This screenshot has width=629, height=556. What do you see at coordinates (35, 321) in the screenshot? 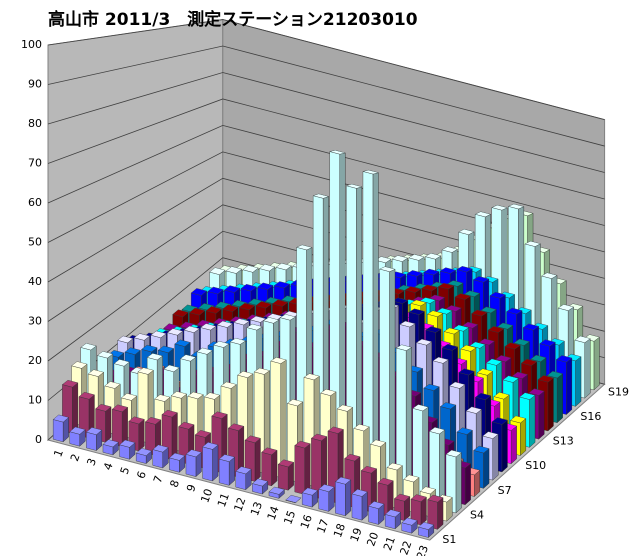
I see `y-tick-label: 30` at bounding box center [35, 321].